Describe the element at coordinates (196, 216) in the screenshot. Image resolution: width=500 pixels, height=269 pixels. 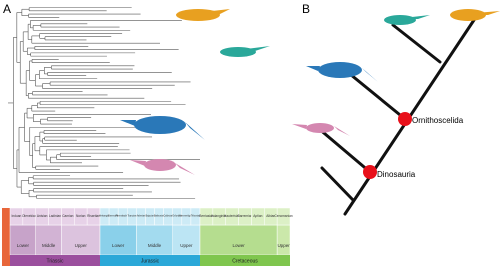
I see `stage-label: Tithonian` at that location.